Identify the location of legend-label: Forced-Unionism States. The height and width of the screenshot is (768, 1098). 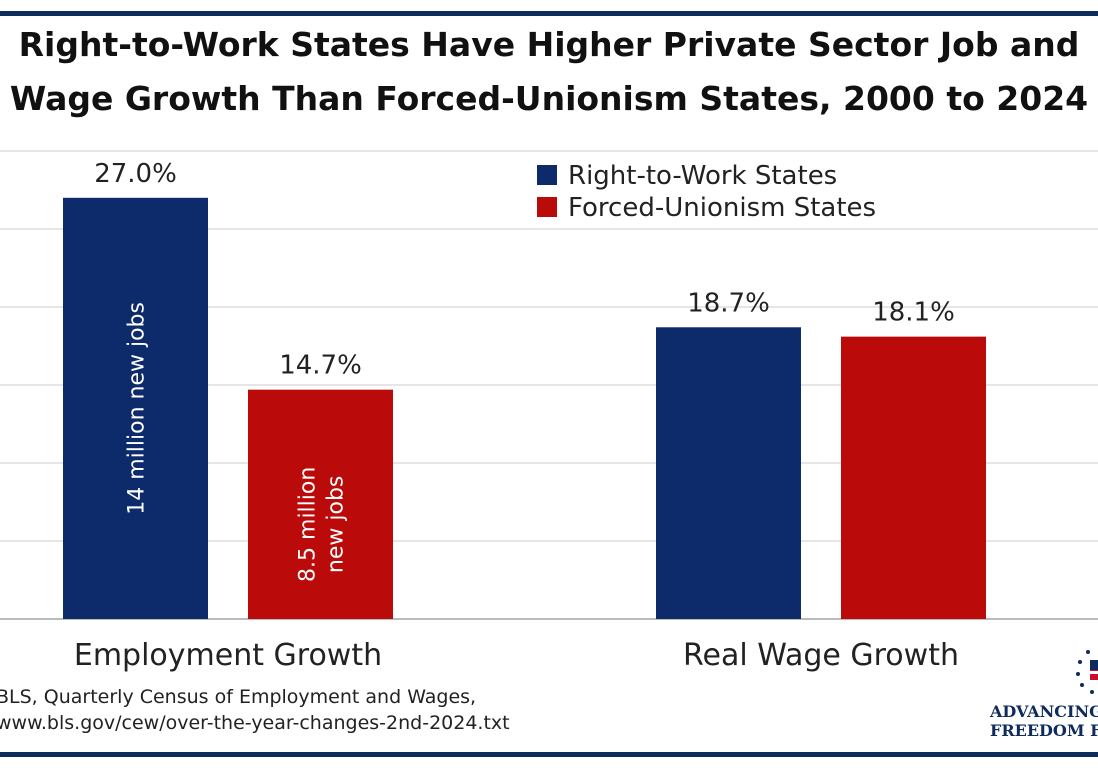
(722, 208).